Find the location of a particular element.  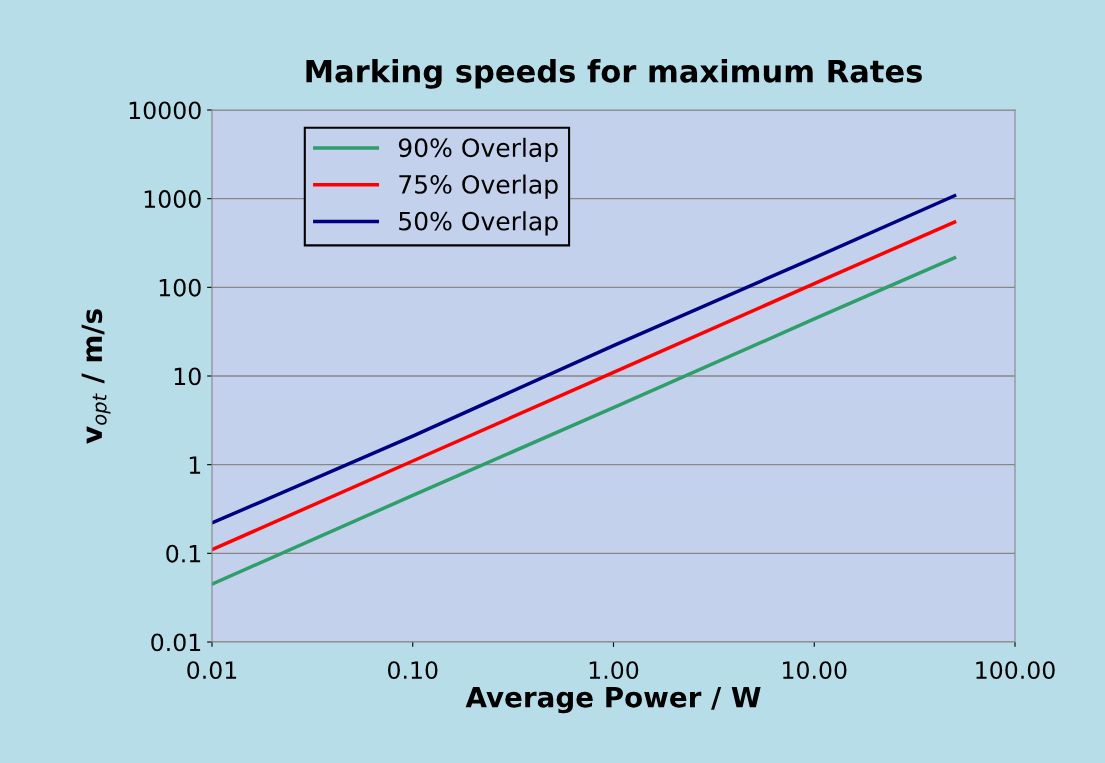

x-tick-label: 10.00 is located at coordinates (815, 670).